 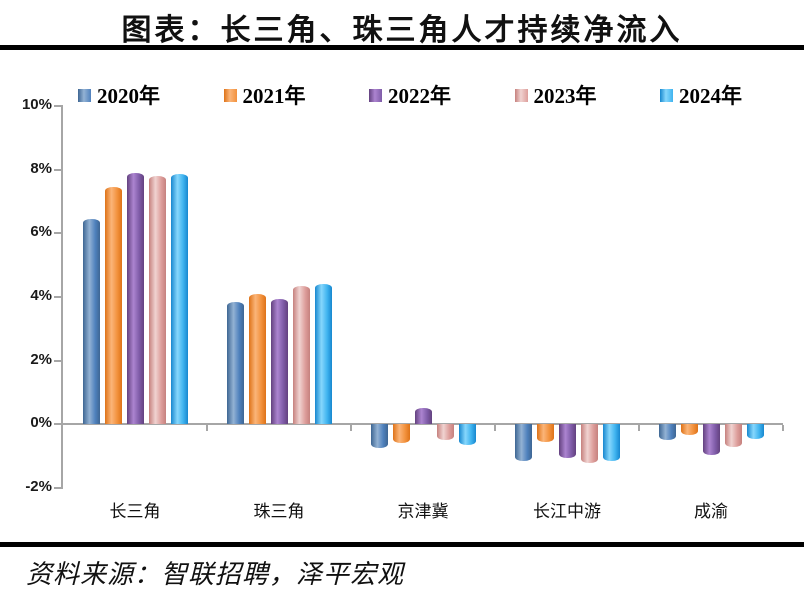 I want to click on category-label-京津冀: 京津冀, so click(x=423, y=511).